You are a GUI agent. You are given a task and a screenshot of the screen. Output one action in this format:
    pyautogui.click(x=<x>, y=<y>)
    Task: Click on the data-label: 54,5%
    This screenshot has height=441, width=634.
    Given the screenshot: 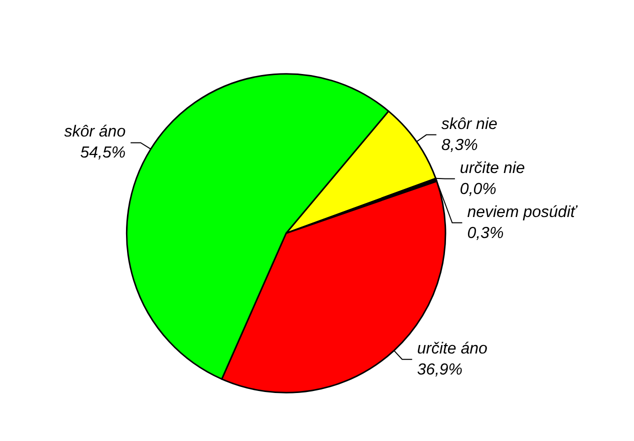 What is the action you would take?
    pyautogui.click(x=103, y=153)
    